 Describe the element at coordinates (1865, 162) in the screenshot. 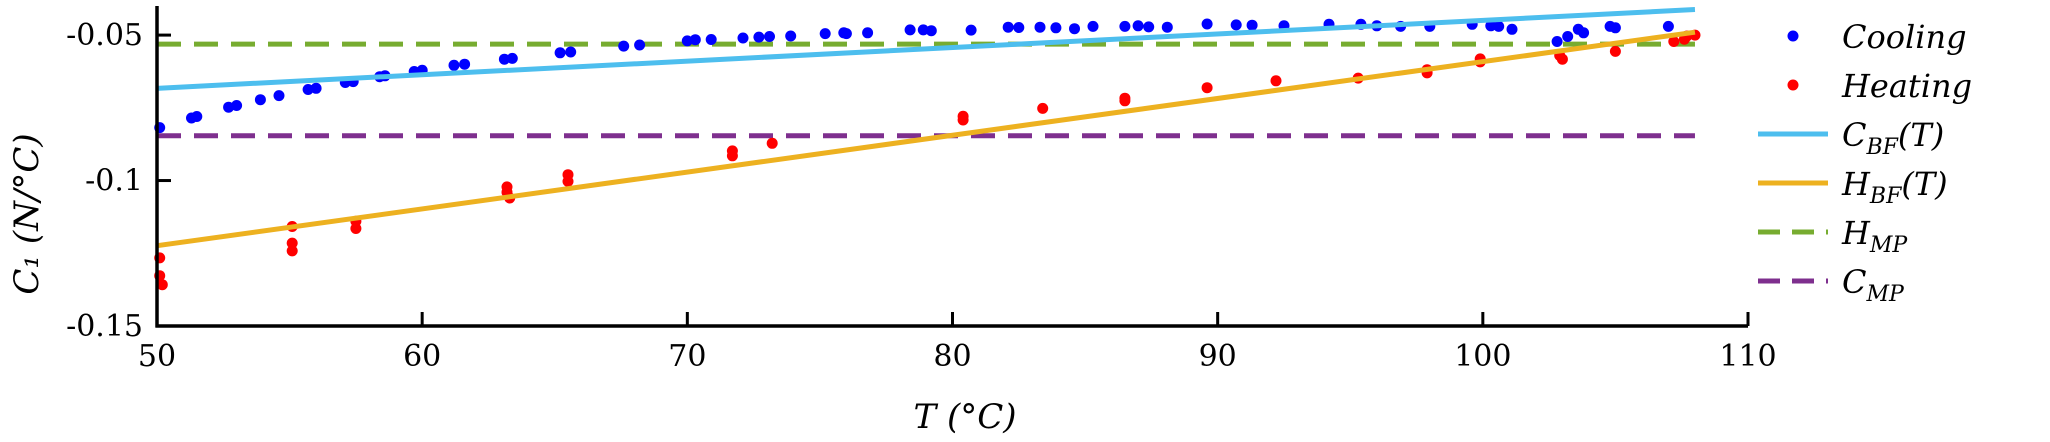

I see `legend: Cooling Heating CBF(T) HBF(T) HMP CMP` at that location.